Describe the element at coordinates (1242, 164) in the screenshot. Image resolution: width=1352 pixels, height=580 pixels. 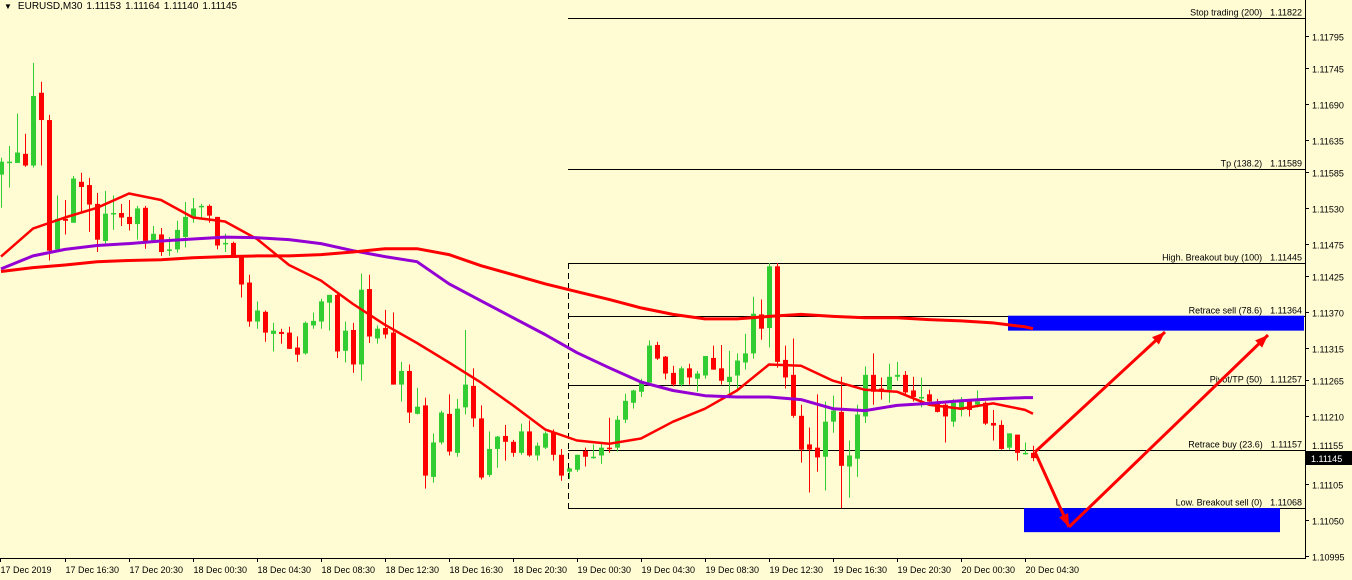
I see `level-name: Tp (138.2)` at that location.